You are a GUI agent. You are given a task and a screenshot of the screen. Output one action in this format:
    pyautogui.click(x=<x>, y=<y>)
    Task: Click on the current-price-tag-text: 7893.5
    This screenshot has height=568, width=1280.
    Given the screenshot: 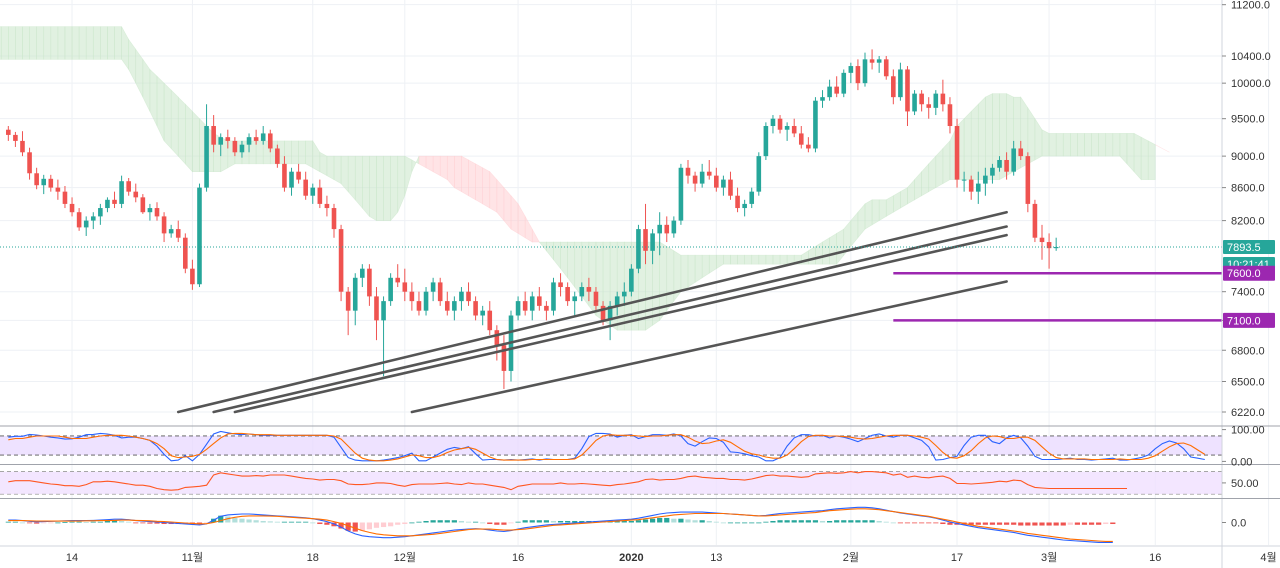 What is the action you would take?
    pyautogui.click(x=1244, y=248)
    